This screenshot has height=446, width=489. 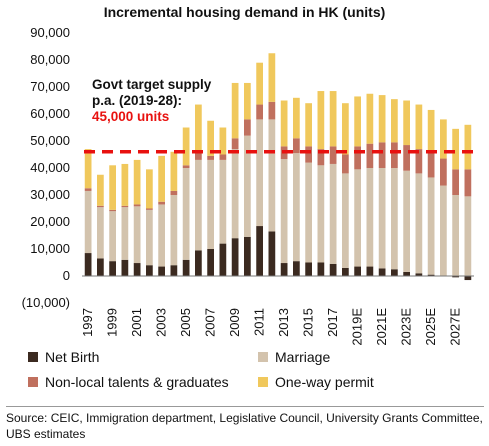 I want to click on x-tick-label: 2027E, so click(x=455, y=327).